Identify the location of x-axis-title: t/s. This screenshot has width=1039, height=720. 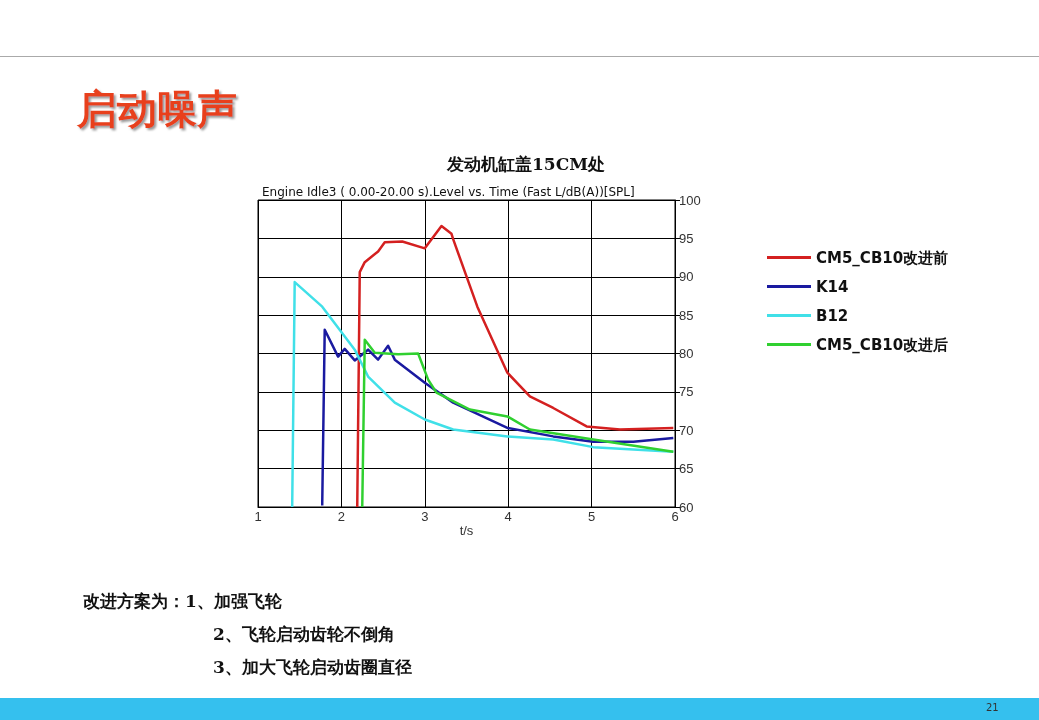
(466, 530).